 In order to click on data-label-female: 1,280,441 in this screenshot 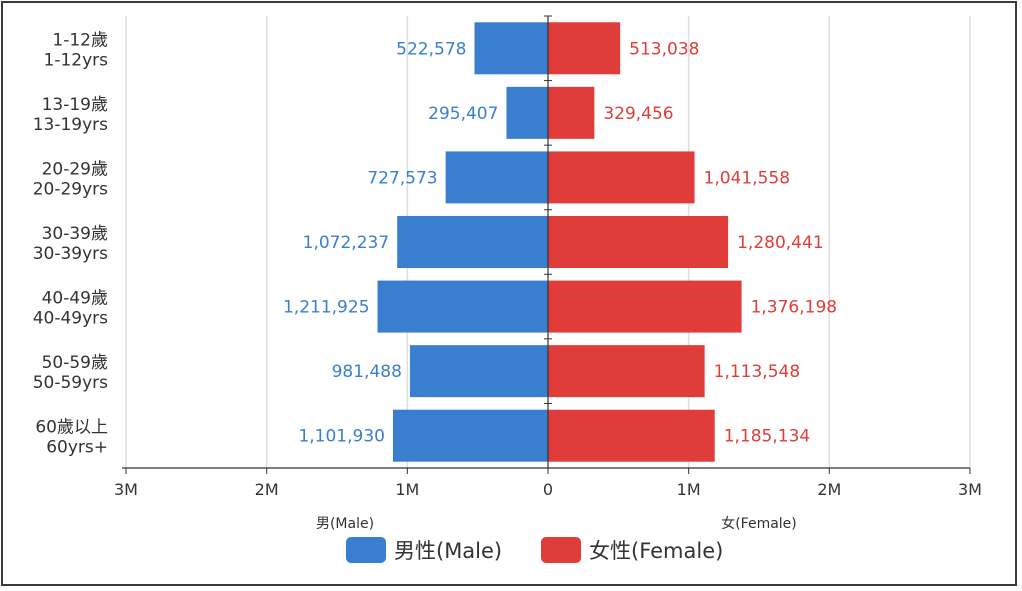, I will do `click(780, 243)`.